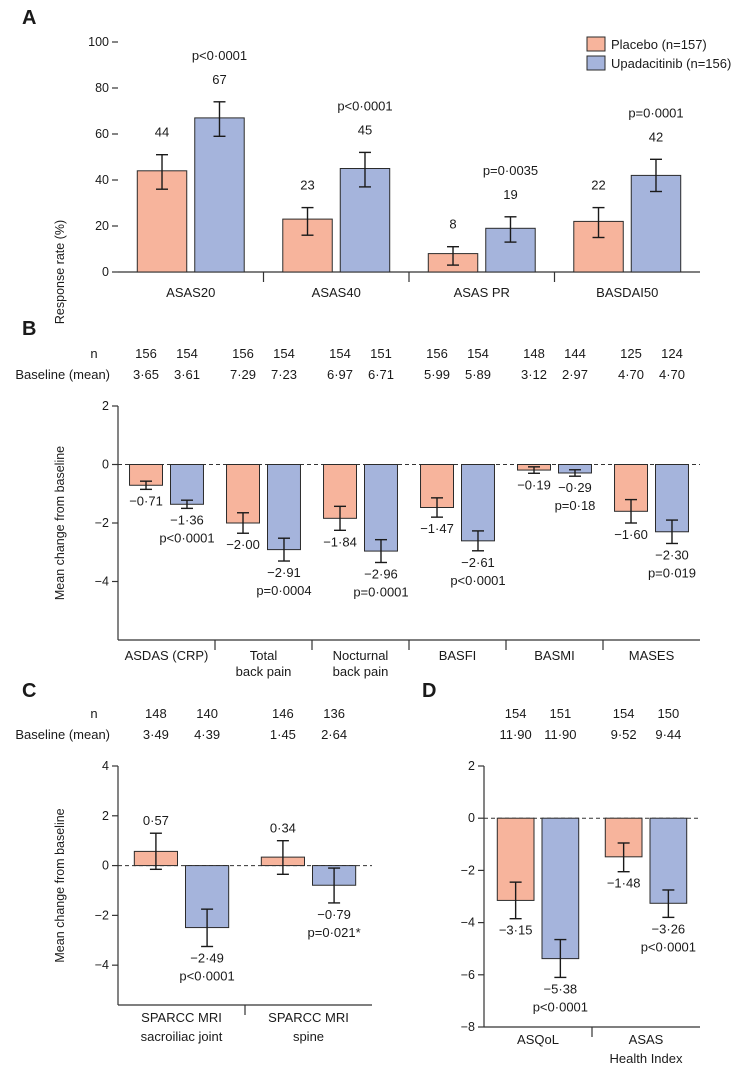  Describe the element at coordinates (334, 734) in the screenshot. I see `panel-c-baseline-value: 2·64` at that location.